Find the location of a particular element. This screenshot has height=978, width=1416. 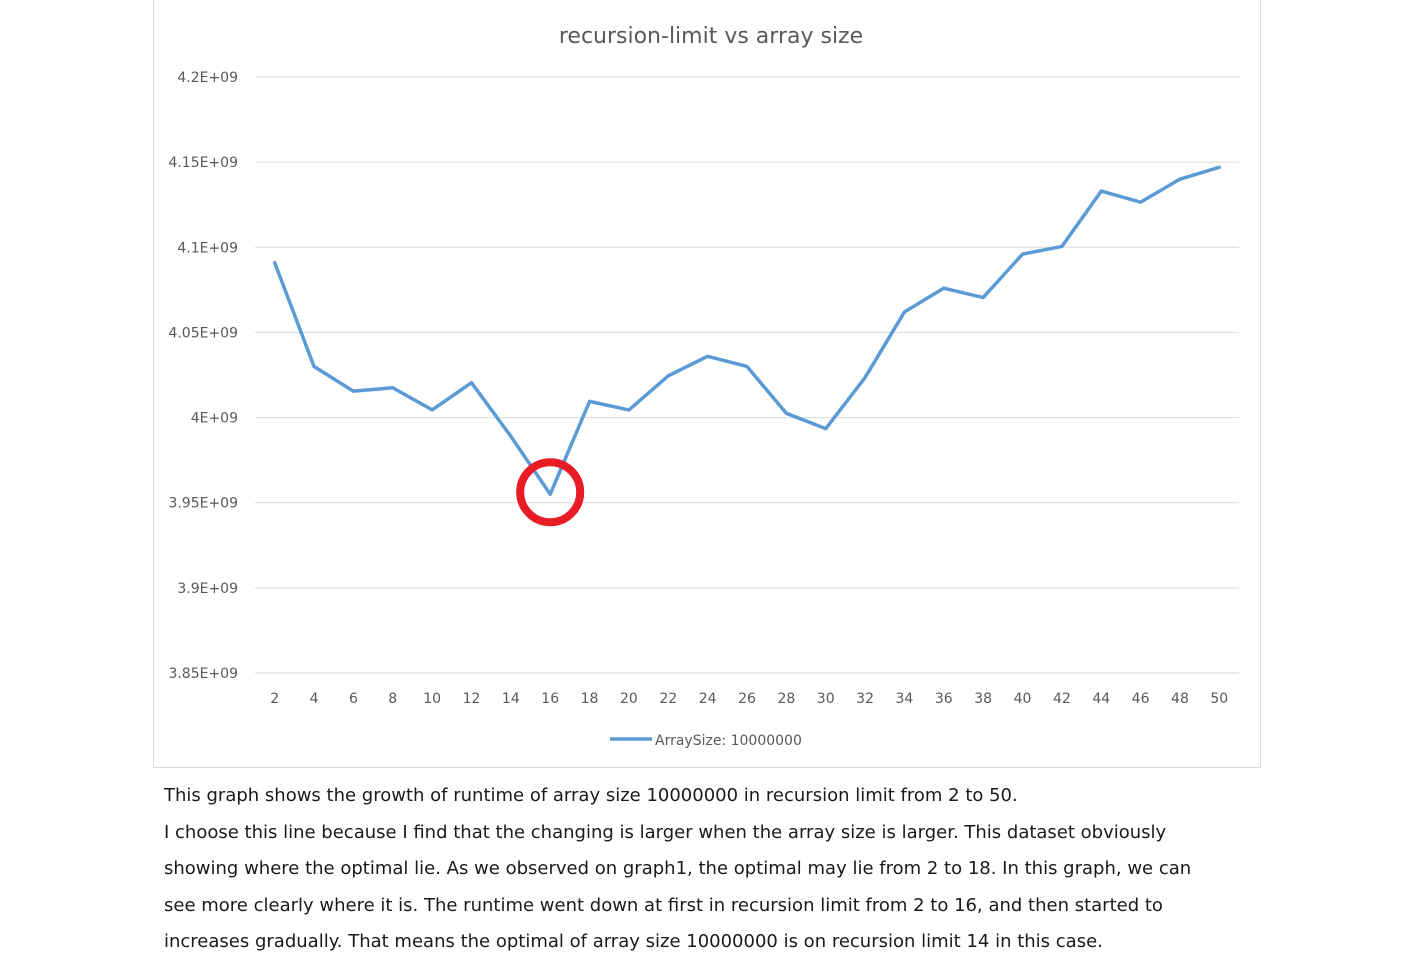

y-tick-label: 4E+09 is located at coordinates (214, 419).